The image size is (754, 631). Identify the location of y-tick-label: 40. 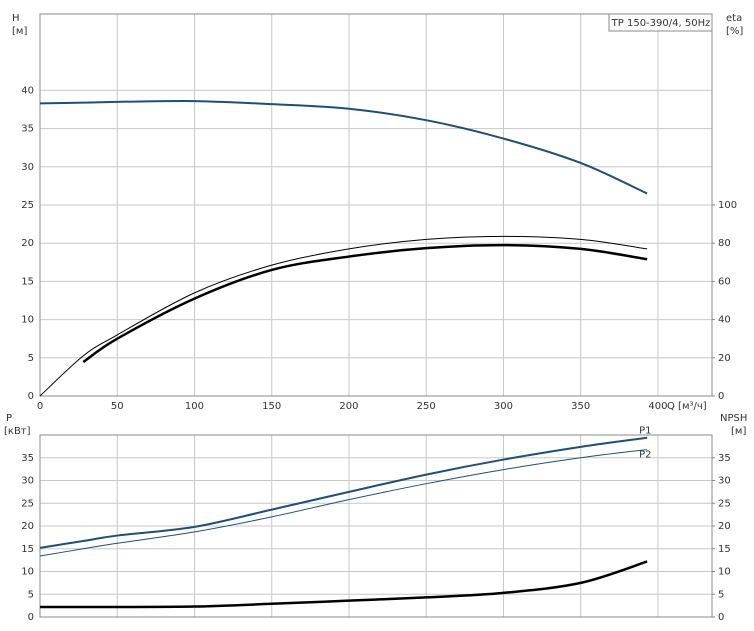
(27, 90).